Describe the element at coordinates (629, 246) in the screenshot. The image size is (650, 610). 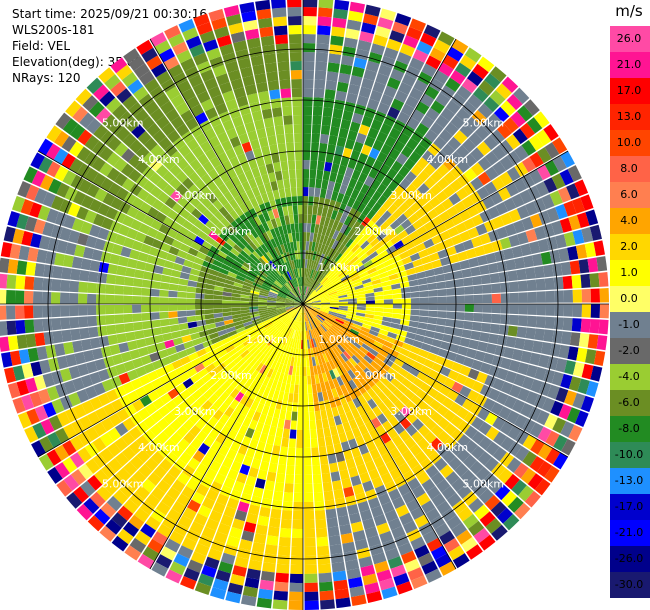
I see `colorbar-tick-label: 2.0` at that location.